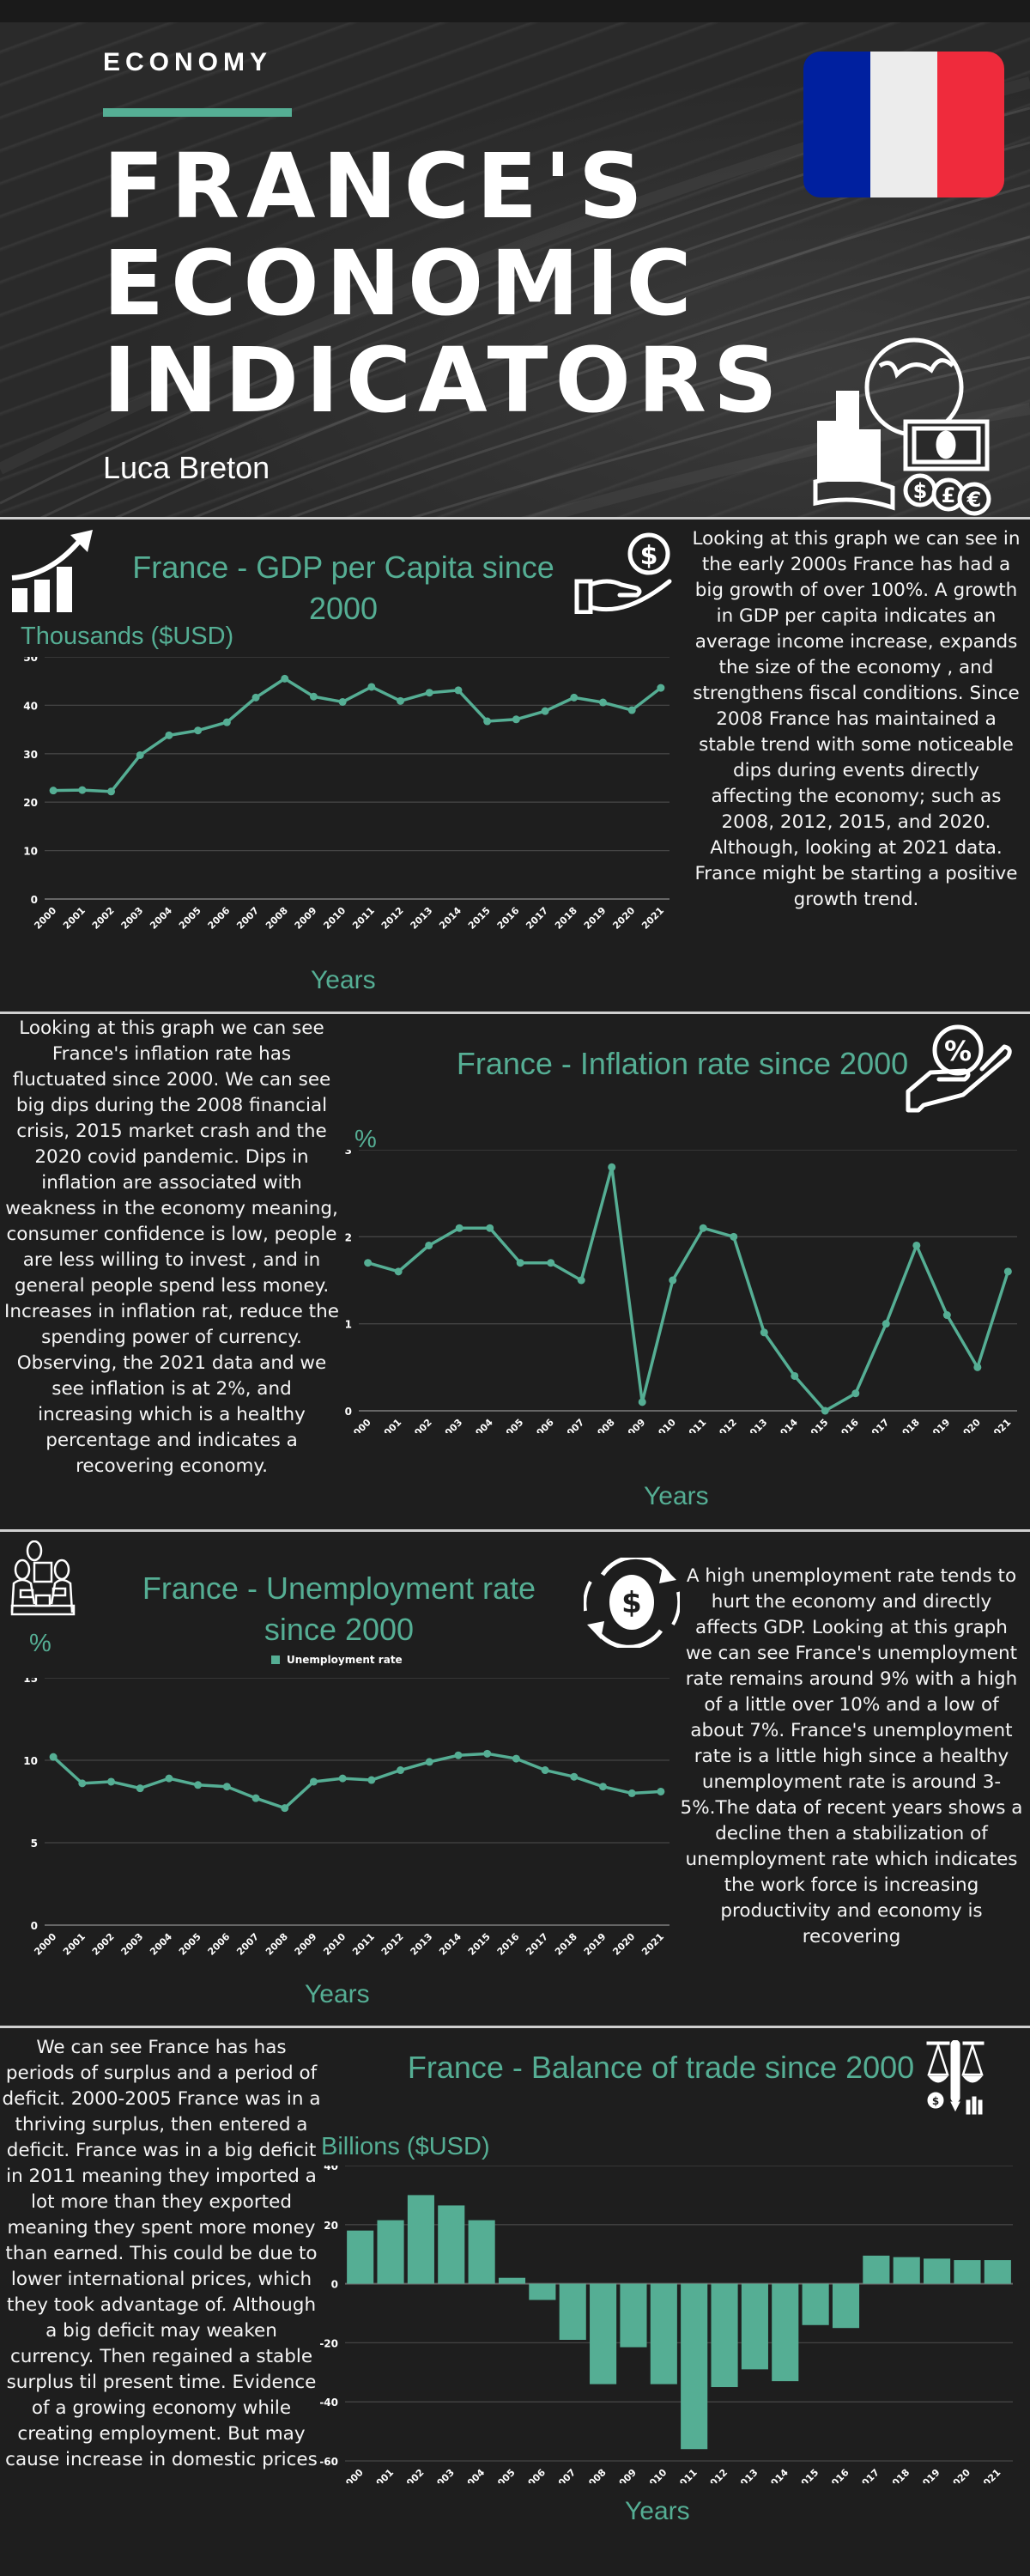 This screenshot has width=1030, height=2576. Describe the element at coordinates (277, 918) in the screenshot. I see `x-tick-label: 2008` at that location.